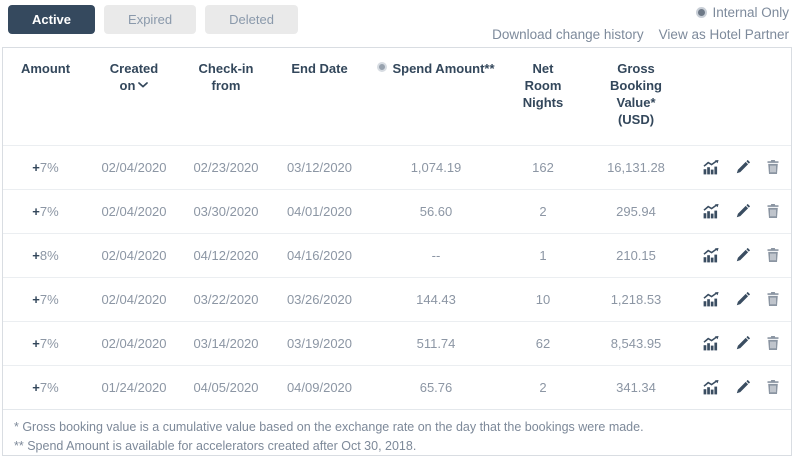 This screenshot has width=794, height=458. What do you see at coordinates (543, 342) in the screenshot?
I see `net-room-nights-cell: 62` at bounding box center [543, 342].